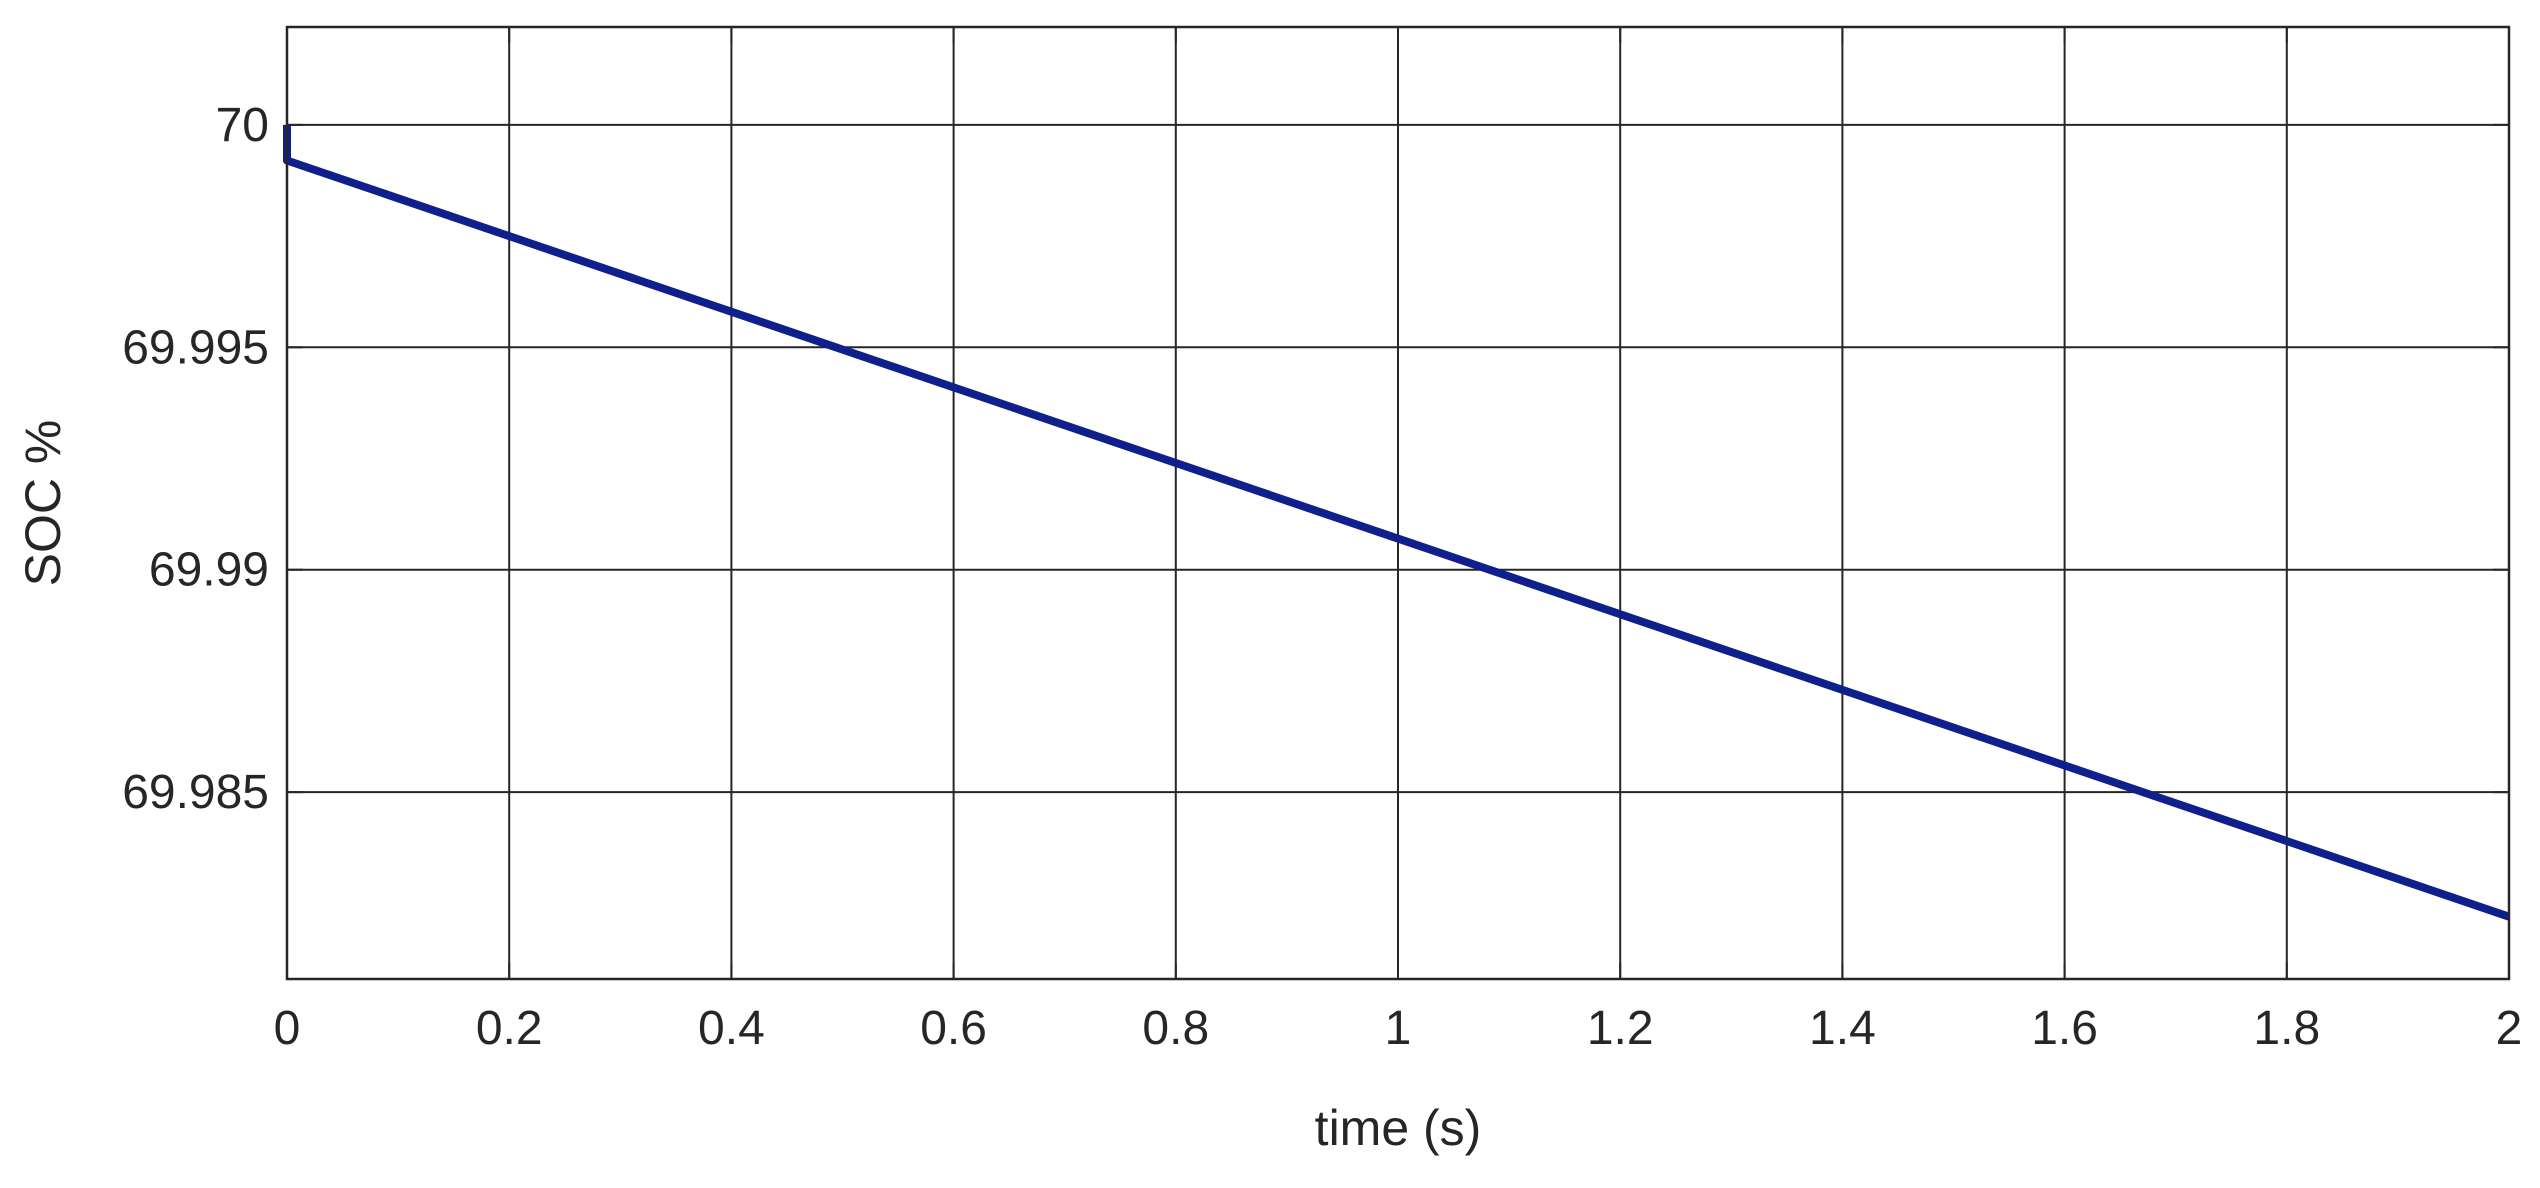 Image resolution: width=2540 pixels, height=1188 pixels. What do you see at coordinates (2509, 1028) in the screenshot?
I see `x-tick-label: 2` at bounding box center [2509, 1028].